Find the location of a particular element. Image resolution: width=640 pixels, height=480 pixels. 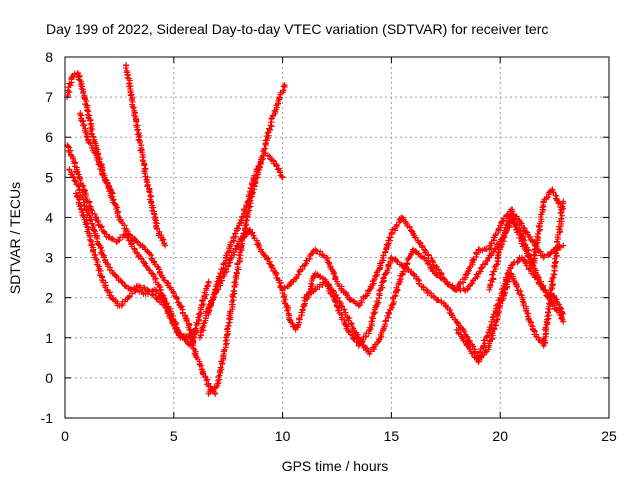

x-tick-label: 10 is located at coordinates (283, 436).